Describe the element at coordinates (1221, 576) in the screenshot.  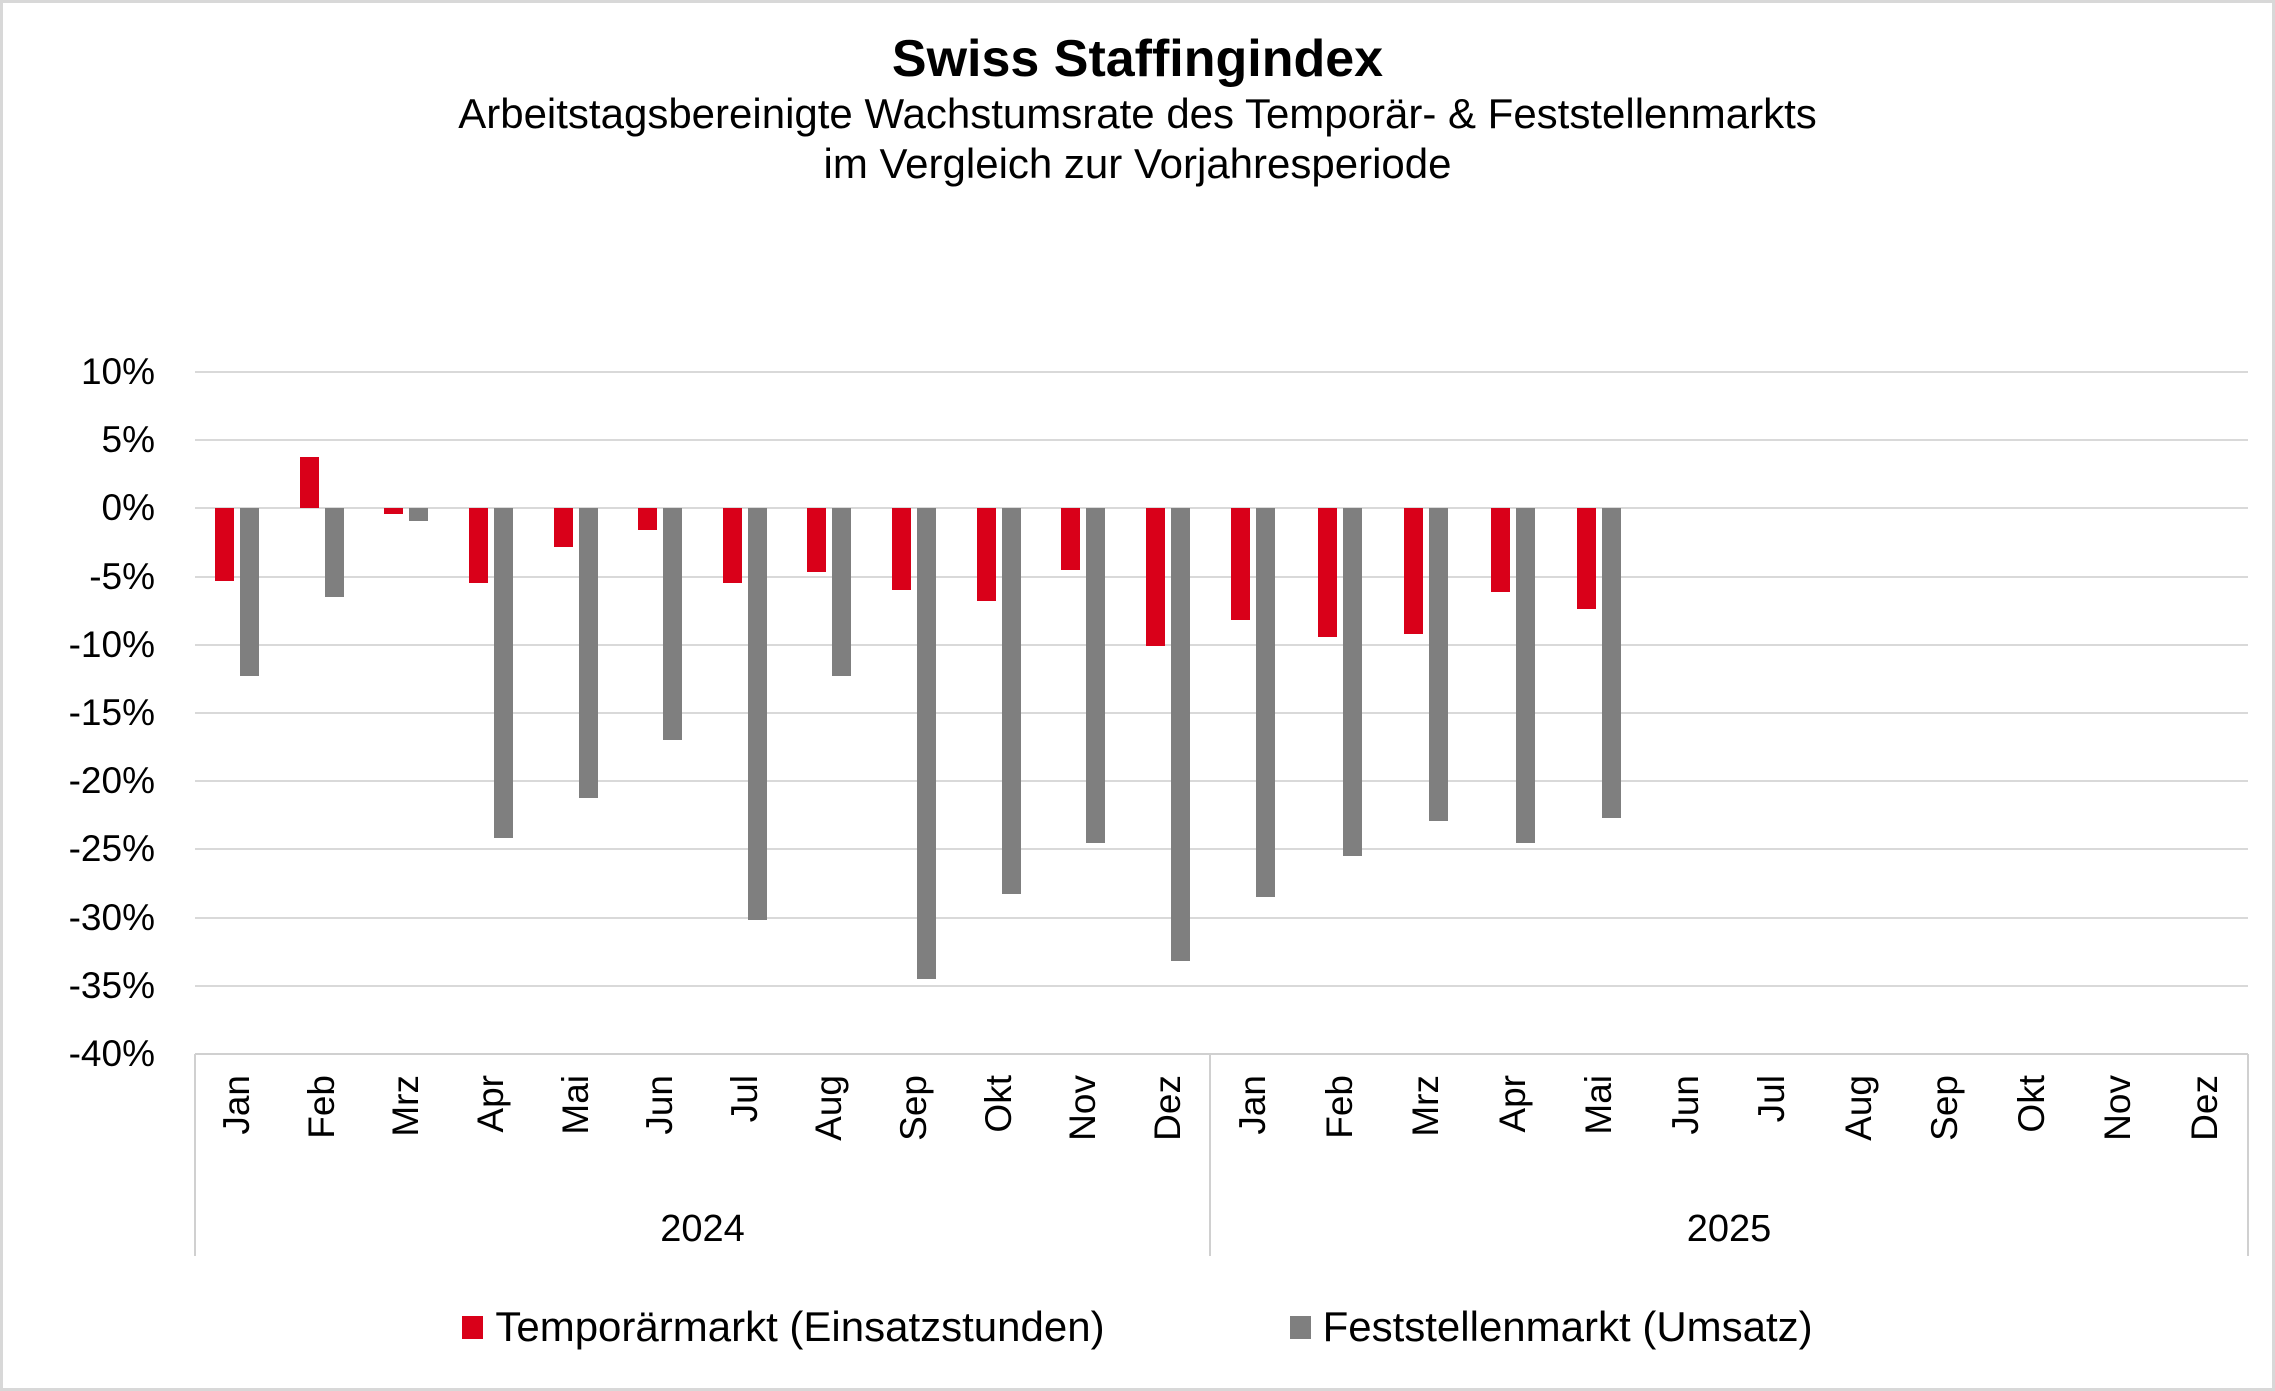
I see `gridline--5` at that location.